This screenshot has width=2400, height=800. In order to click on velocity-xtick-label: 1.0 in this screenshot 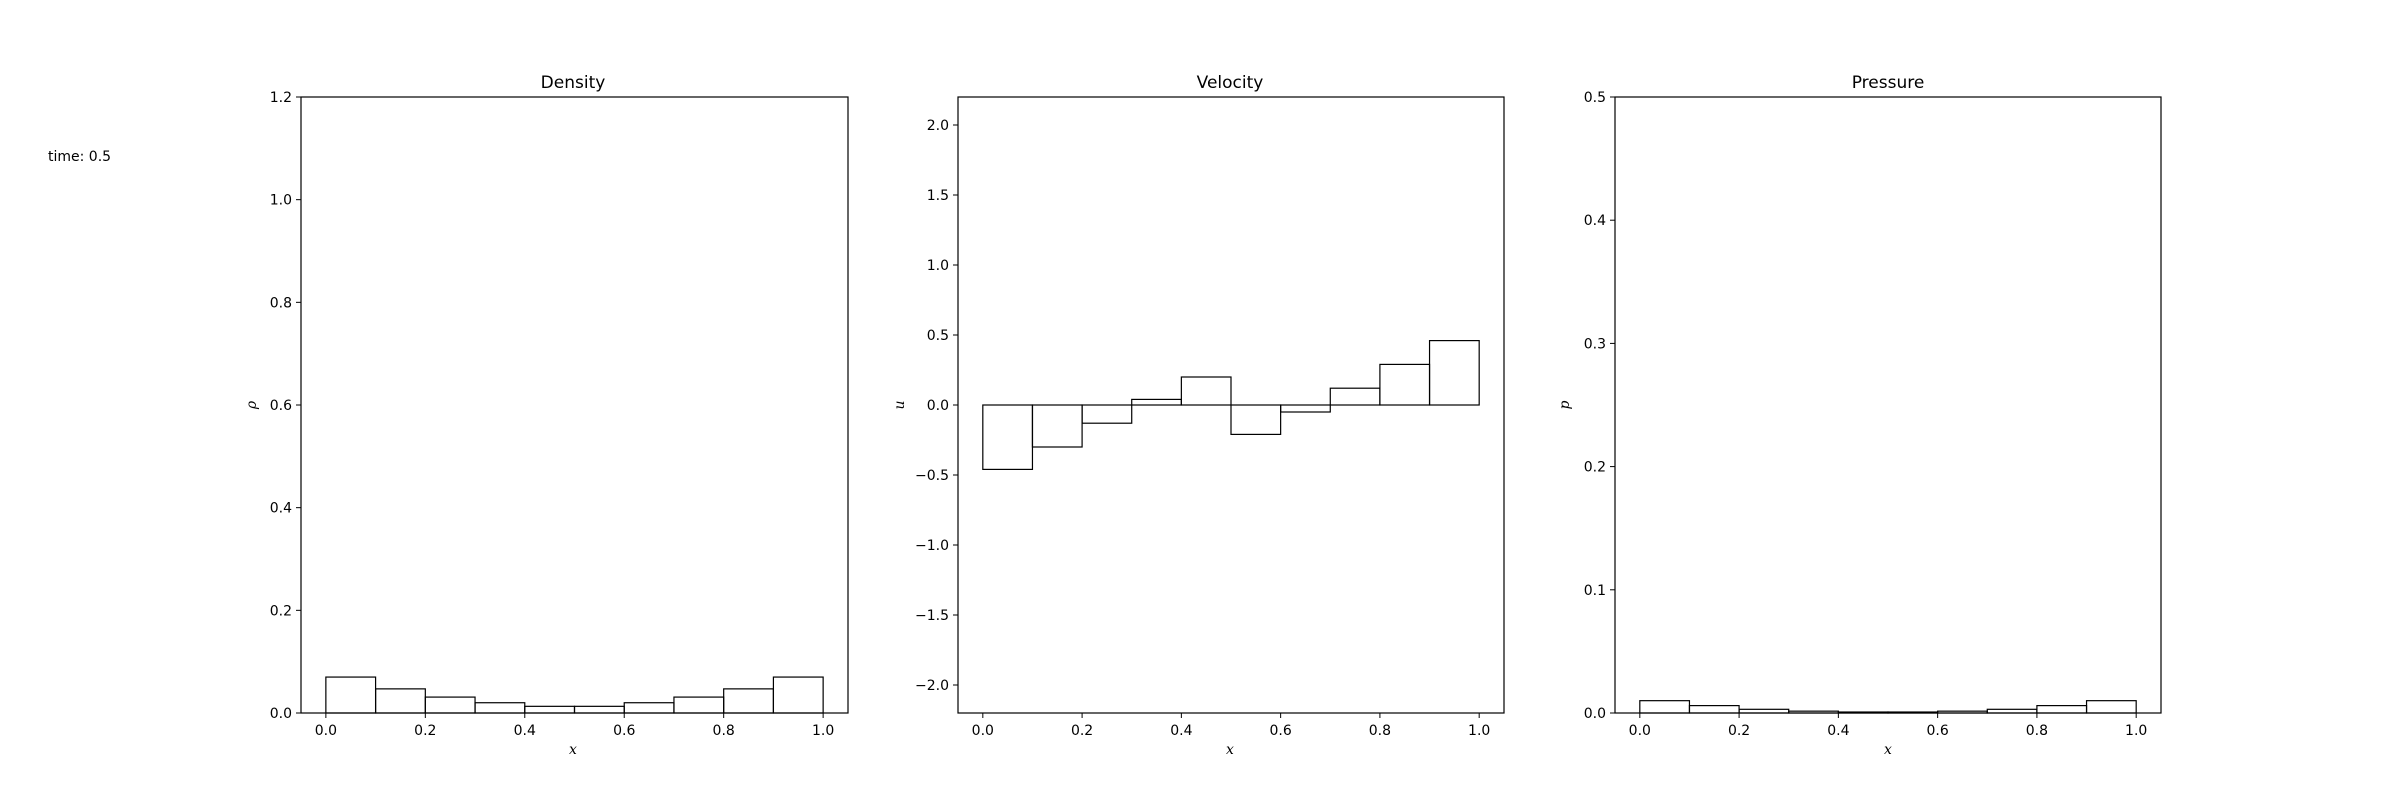, I will do `click(1479, 731)`.